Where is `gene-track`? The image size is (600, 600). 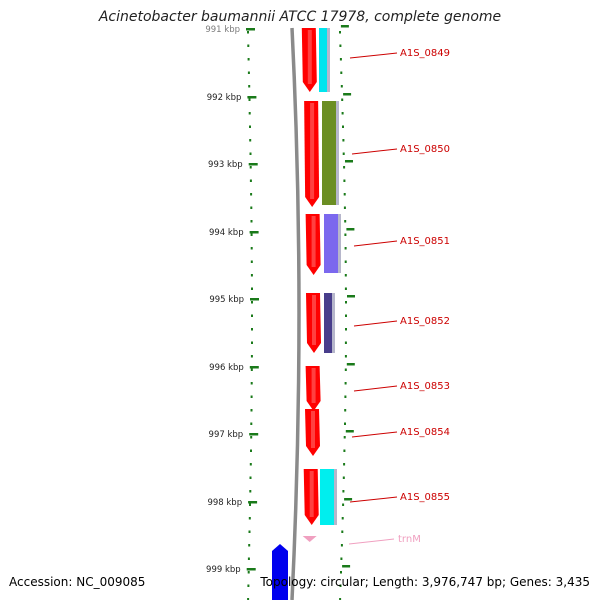
gene-track is located at coordinates (321, 285).